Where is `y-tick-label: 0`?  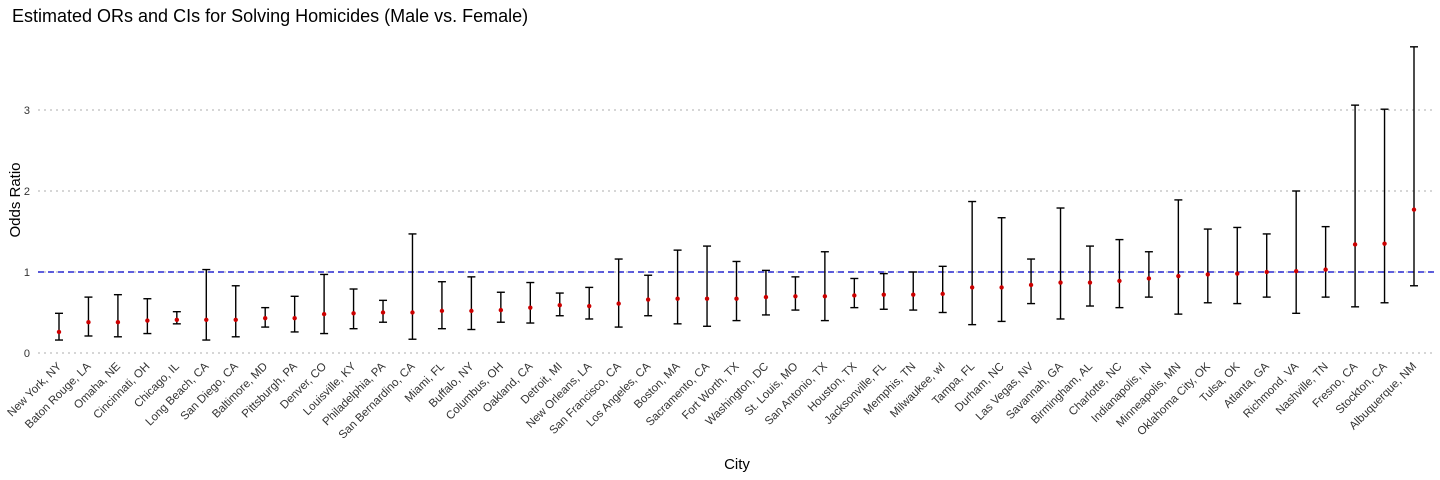 y-tick-label: 0 is located at coordinates (27, 354).